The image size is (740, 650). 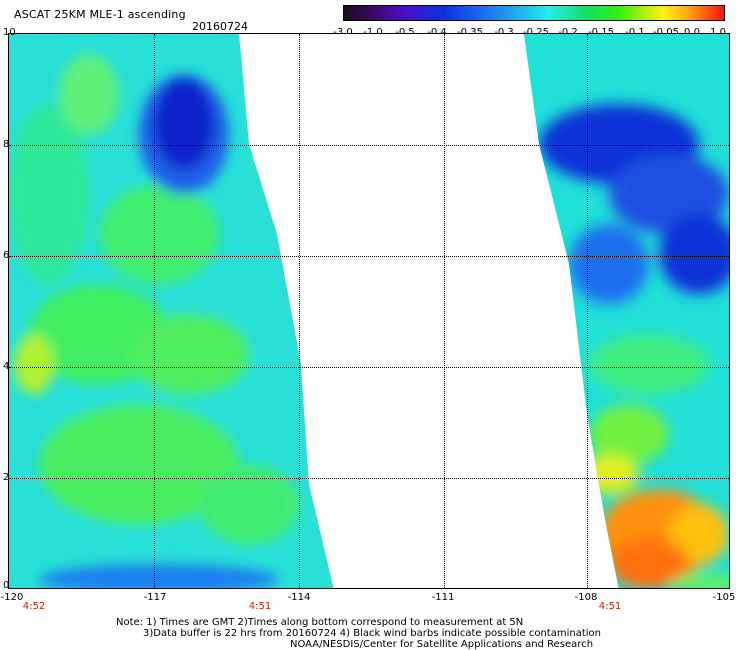 What do you see at coordinates (100, 14) in the screenshot?
I see `map-title: ASCAT 25KM MLE-1 ascending` at bounding box center [100, 14].